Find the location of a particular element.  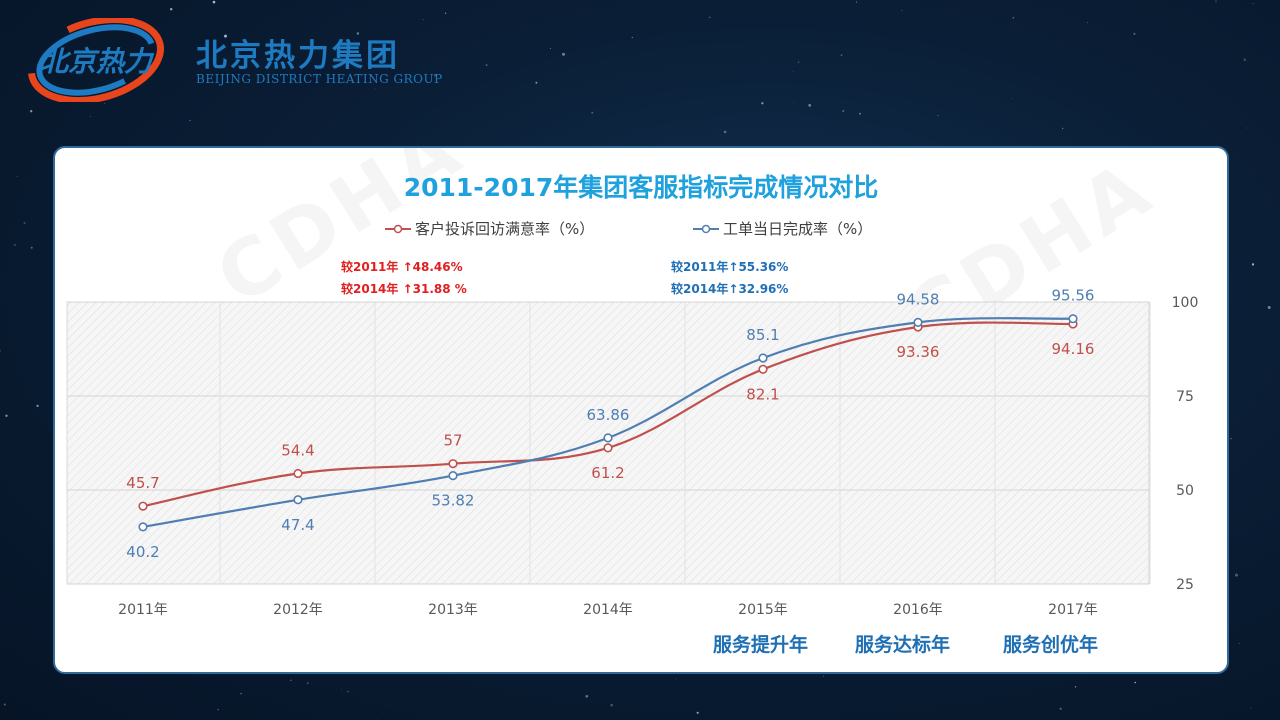

x-tick-label: 2016年 is located at coordinates (918, 610).